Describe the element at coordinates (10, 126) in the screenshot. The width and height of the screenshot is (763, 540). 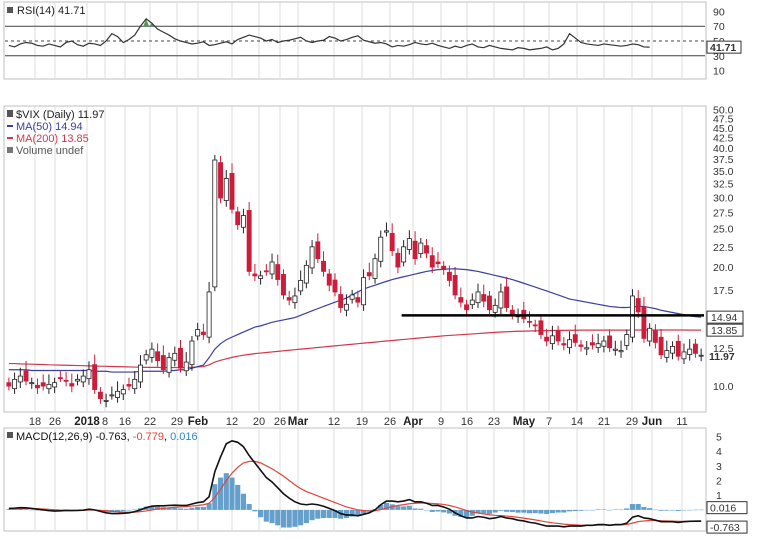
I see `ma50-legend-swatch` at that location.